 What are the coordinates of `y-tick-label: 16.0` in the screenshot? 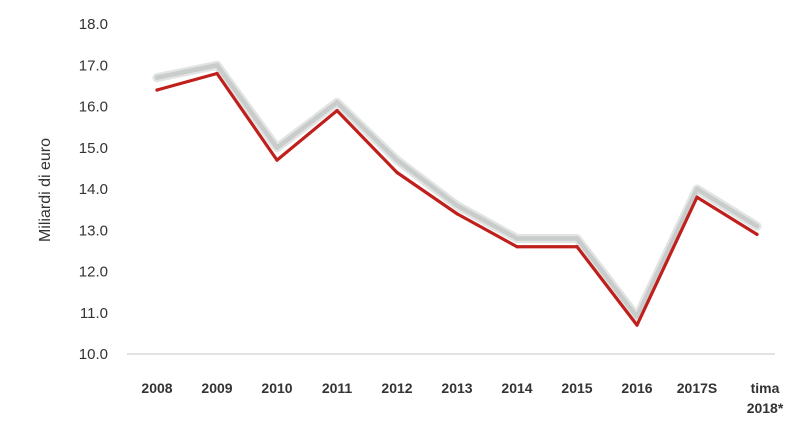 It's located at (93, 107).